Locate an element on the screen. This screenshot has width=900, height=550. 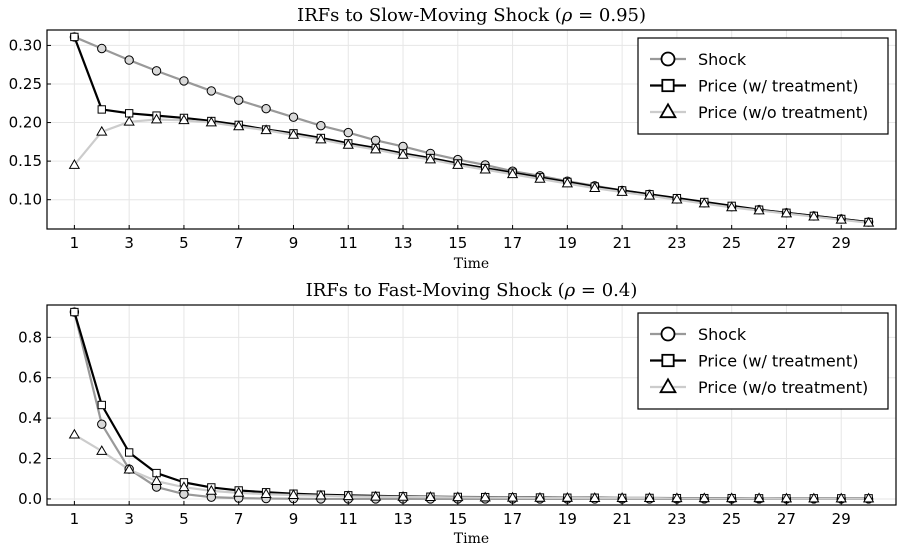
y-tick-label: 0.25 is located at coordinates (25, 84).